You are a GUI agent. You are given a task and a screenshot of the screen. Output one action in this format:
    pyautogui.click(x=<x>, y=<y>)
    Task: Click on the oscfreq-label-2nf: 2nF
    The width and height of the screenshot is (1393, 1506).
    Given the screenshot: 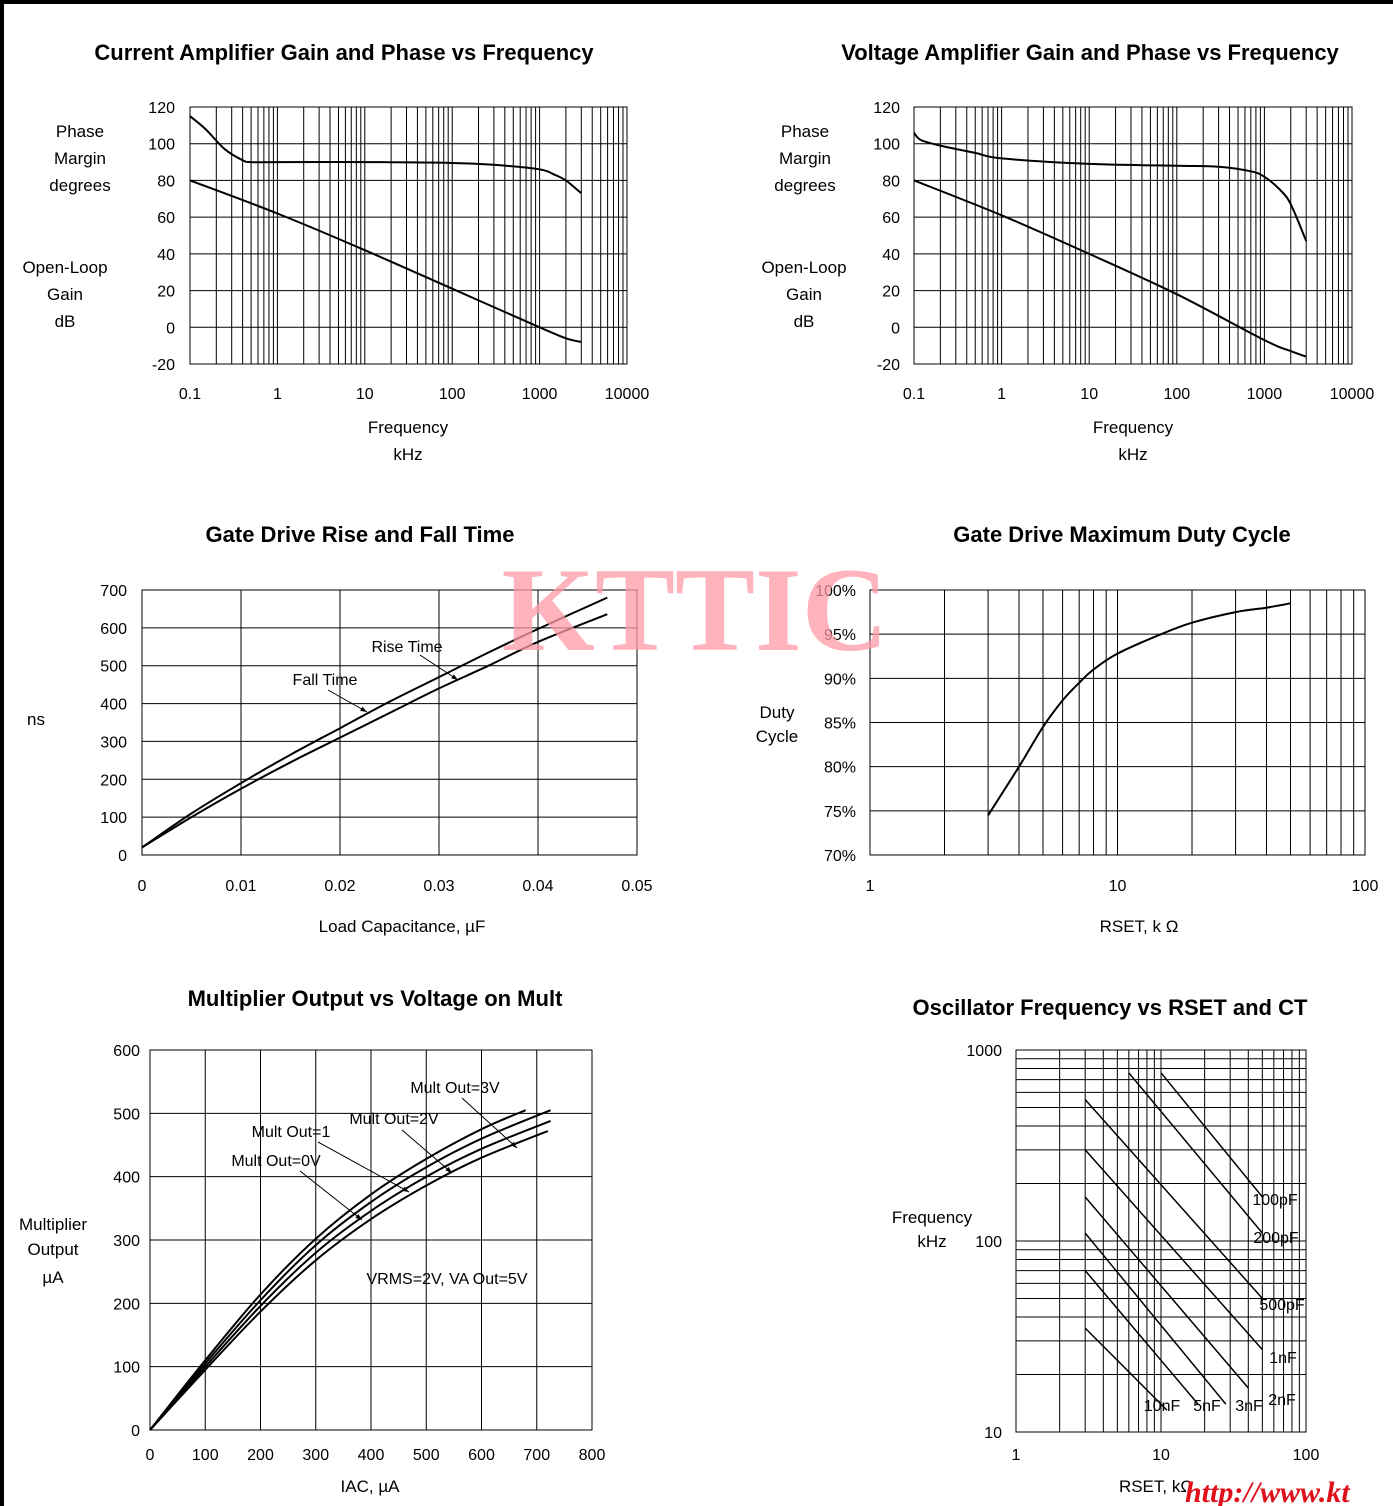 What is the action you would take?
    pyautogui.click(x=1282, y=1400)
    